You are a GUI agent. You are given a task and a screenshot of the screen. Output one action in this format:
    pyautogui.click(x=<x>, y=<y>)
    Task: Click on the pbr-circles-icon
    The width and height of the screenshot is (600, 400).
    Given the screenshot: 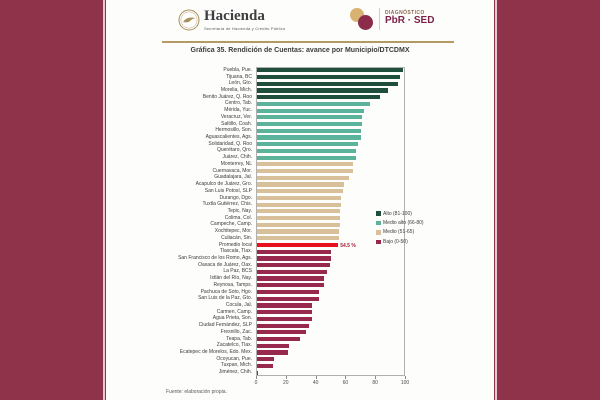 What is the action you would take?
    pyautogui.click(x=362, y=19)
    